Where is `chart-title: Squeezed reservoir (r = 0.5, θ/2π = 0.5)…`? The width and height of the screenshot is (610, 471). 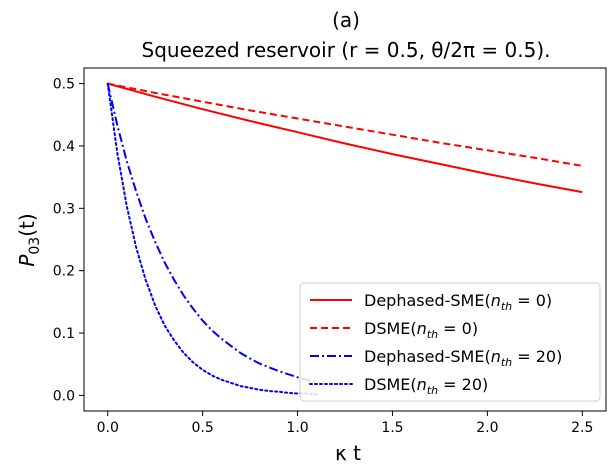
chart-title: Squeezed reservoir (r = 0.5, θ/2π = 0.5)… is located at coordinates (346, 50).